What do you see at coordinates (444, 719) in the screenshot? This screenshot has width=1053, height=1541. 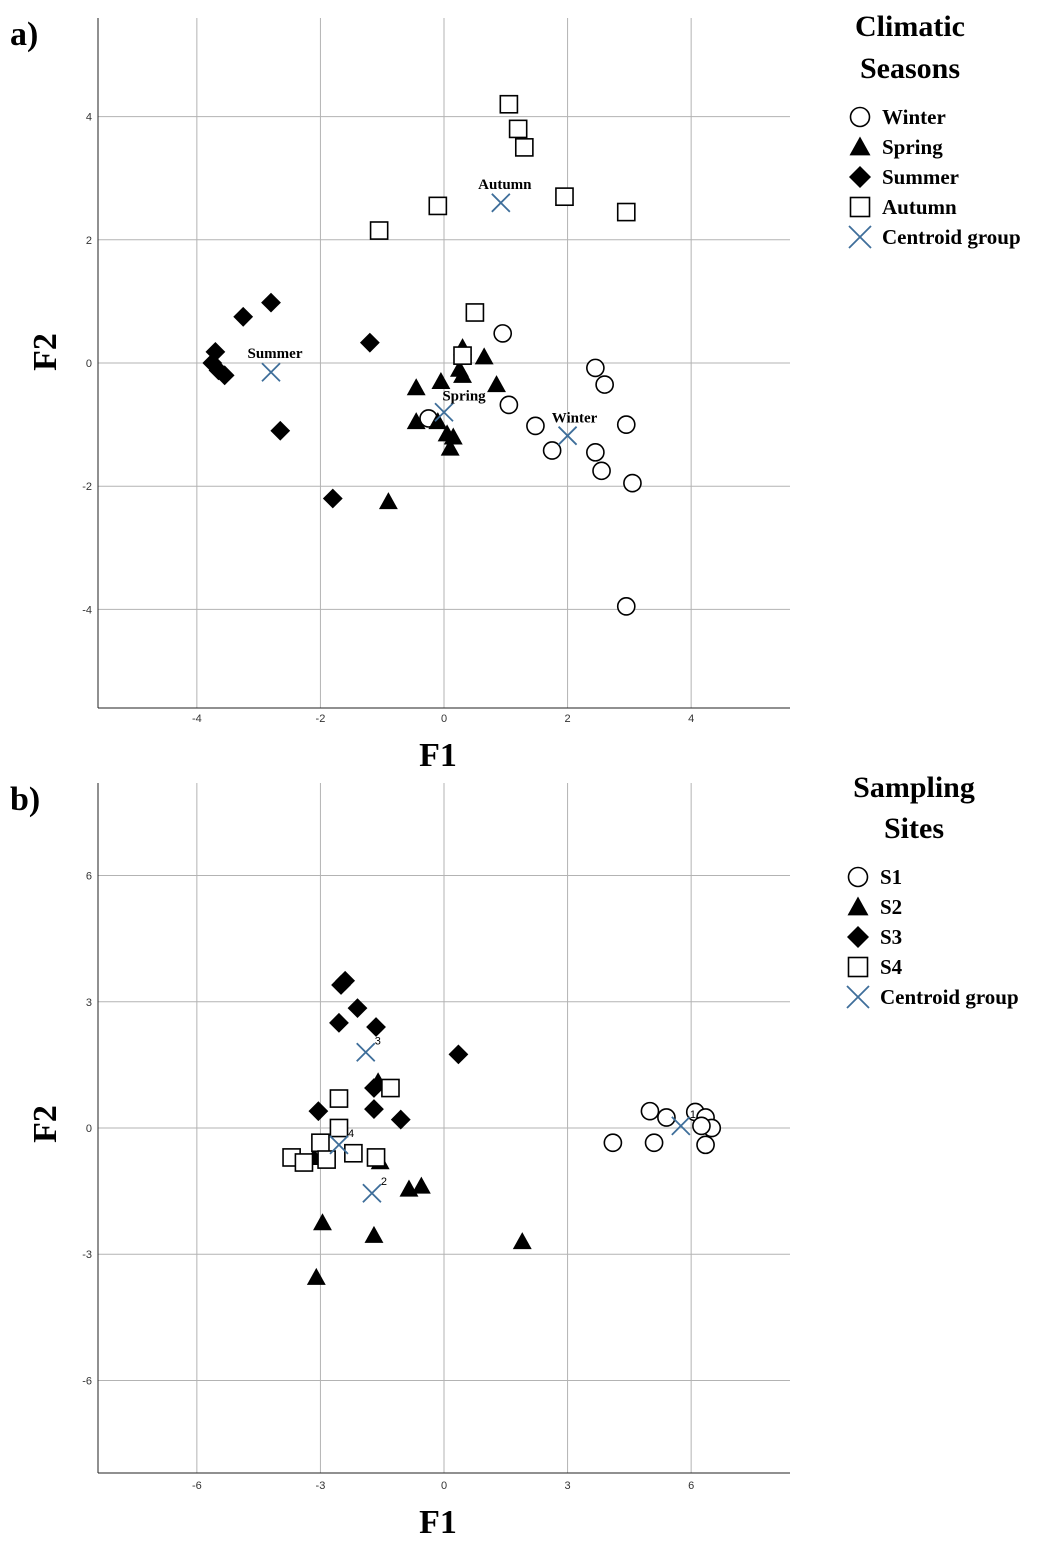 I see `x-tick-label: 0` at bounding box center [444, 719].